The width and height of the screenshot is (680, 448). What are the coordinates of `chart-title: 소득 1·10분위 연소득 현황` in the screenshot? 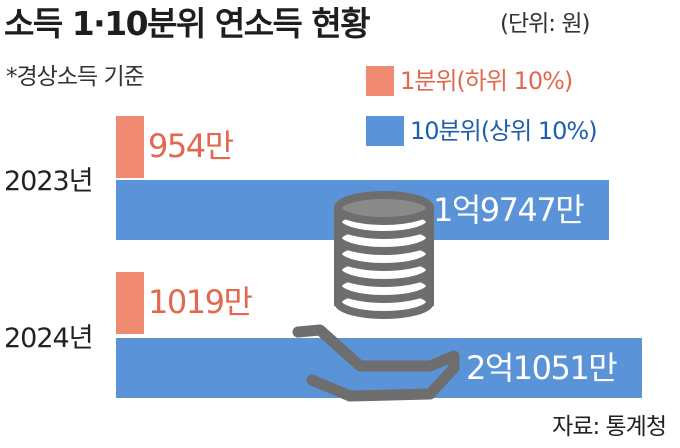 It's located at (187, 23).